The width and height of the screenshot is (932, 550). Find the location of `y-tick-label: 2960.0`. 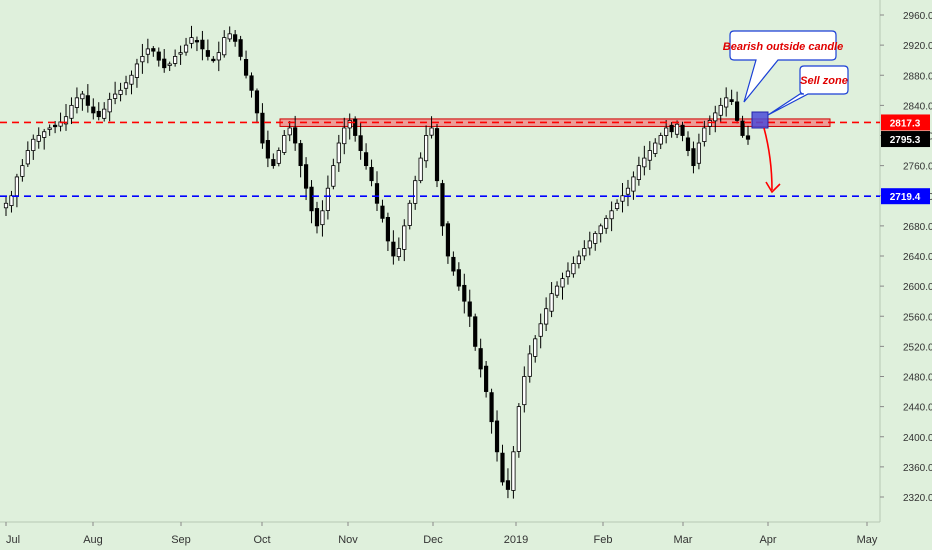

y-tick-label: 2960.0 is located at coordinates (917, 16).